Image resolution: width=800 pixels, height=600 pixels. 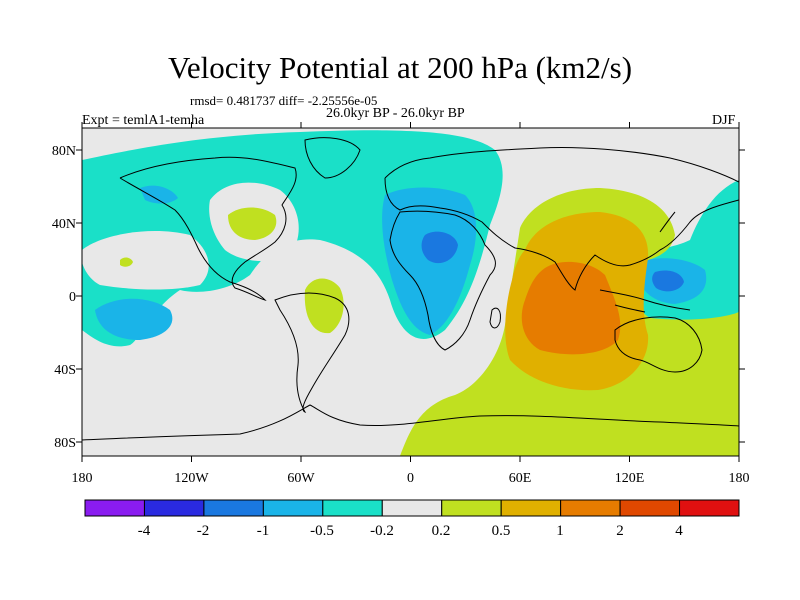 What do you see at coordinates (724, 120) in the screenshot?
I see `season-label: DJF` at bounding box center [724, 120].